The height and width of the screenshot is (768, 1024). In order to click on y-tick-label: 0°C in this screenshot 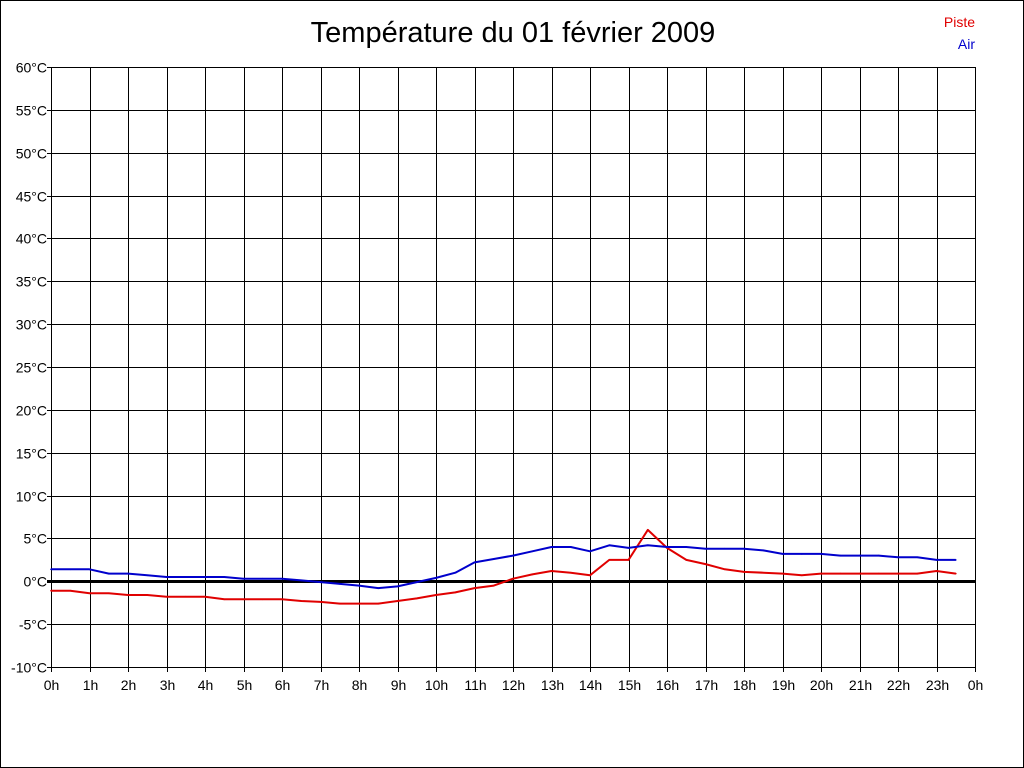, I will do `click(36, 582)`.